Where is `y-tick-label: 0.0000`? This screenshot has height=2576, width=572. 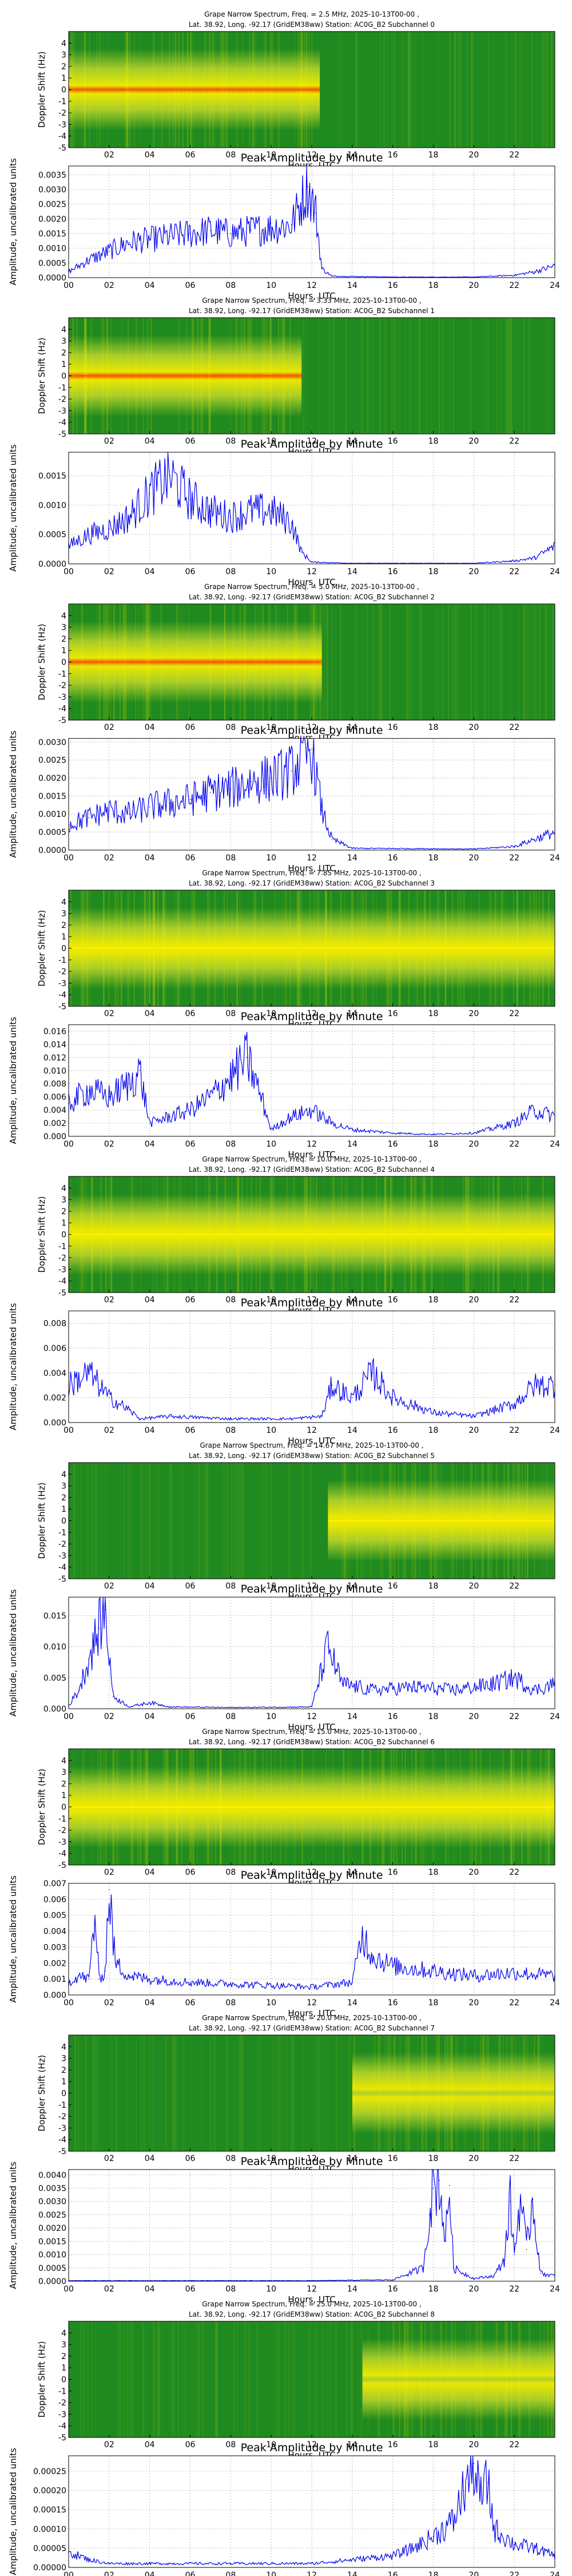 y-tick-label: 0.0000 is located at coordinates (52, 850).